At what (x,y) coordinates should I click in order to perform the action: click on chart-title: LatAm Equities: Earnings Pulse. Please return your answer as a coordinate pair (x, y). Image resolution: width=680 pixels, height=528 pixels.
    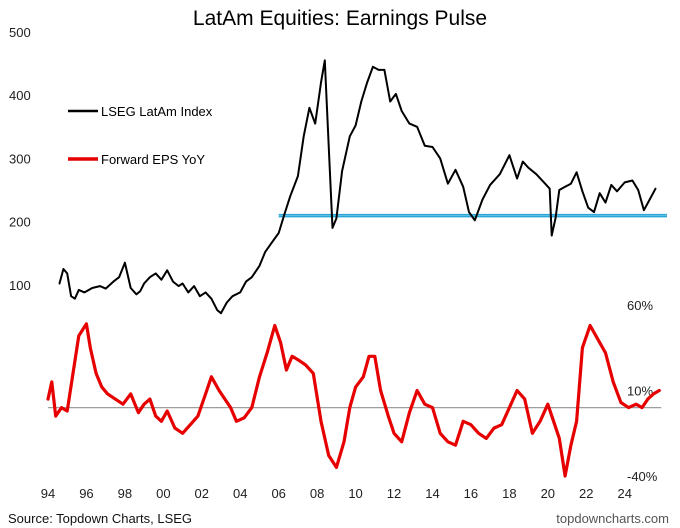
    Looking at the image, I should click on (340, 18).